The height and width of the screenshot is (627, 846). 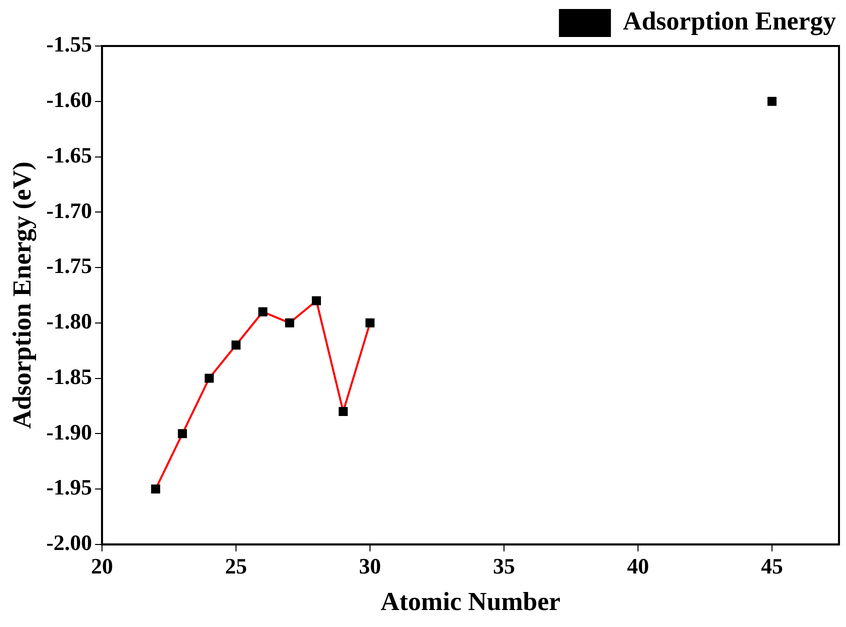 What do you see at coordinates (69, 543) in the screenshot?
I see `y-tick-label: -2.00` at bounding box center [69, 543].